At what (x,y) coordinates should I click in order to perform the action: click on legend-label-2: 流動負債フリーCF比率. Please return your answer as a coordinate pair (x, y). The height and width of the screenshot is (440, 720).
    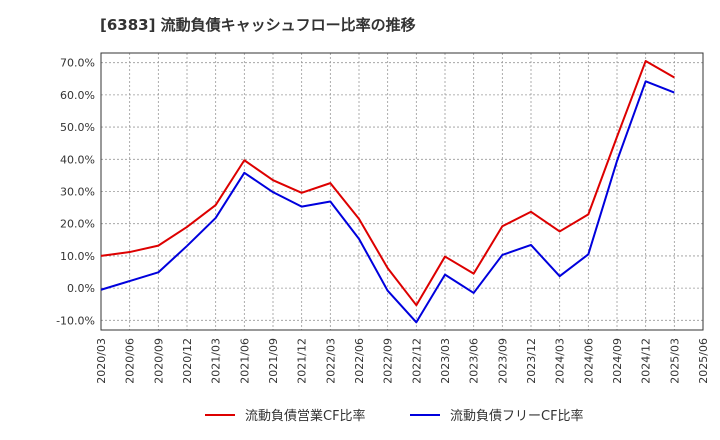
    Looking at the image, I should click on (517, 416).